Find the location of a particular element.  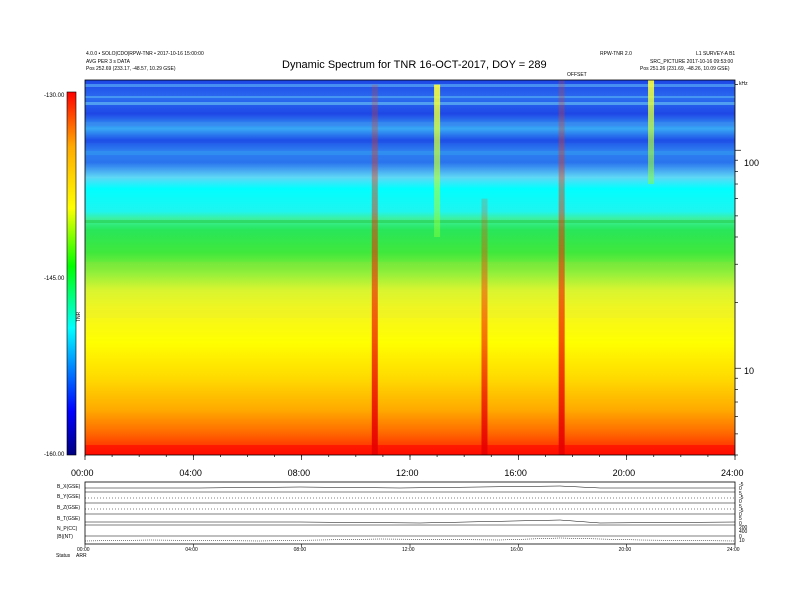

y-axis-ticks is located at coordinates (738, 270).